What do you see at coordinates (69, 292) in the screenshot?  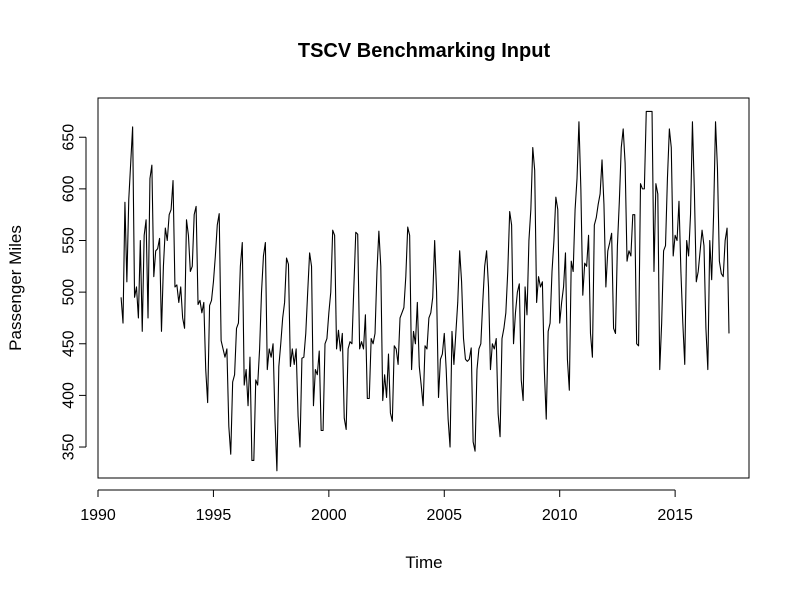 I see `y-tick-label: 500` at bounding box center [69, 292].